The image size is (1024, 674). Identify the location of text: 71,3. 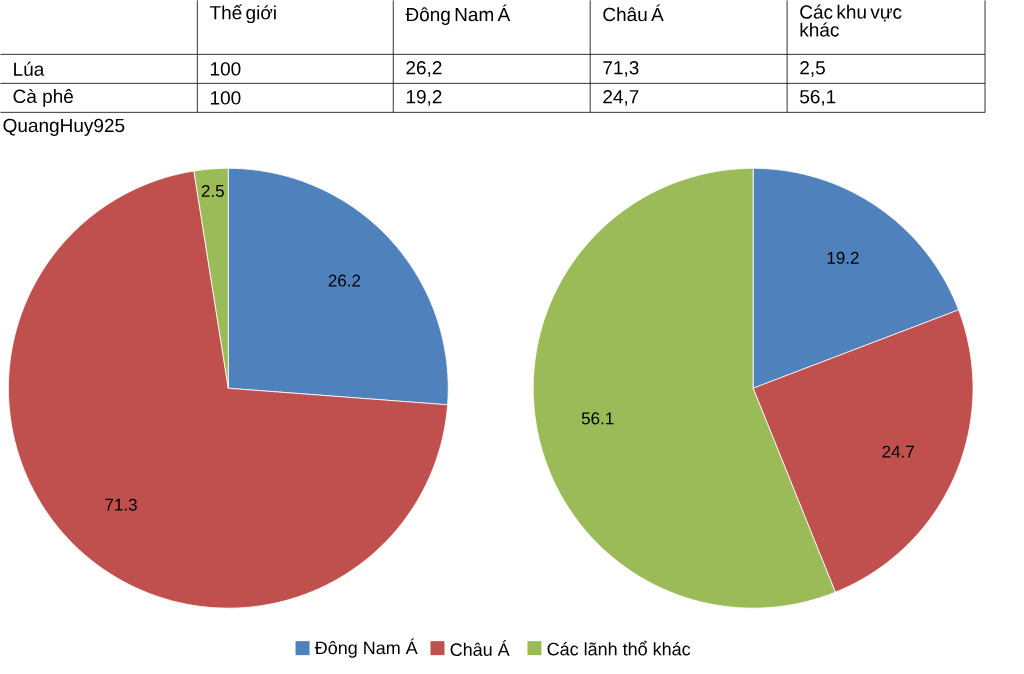
(621, 68).